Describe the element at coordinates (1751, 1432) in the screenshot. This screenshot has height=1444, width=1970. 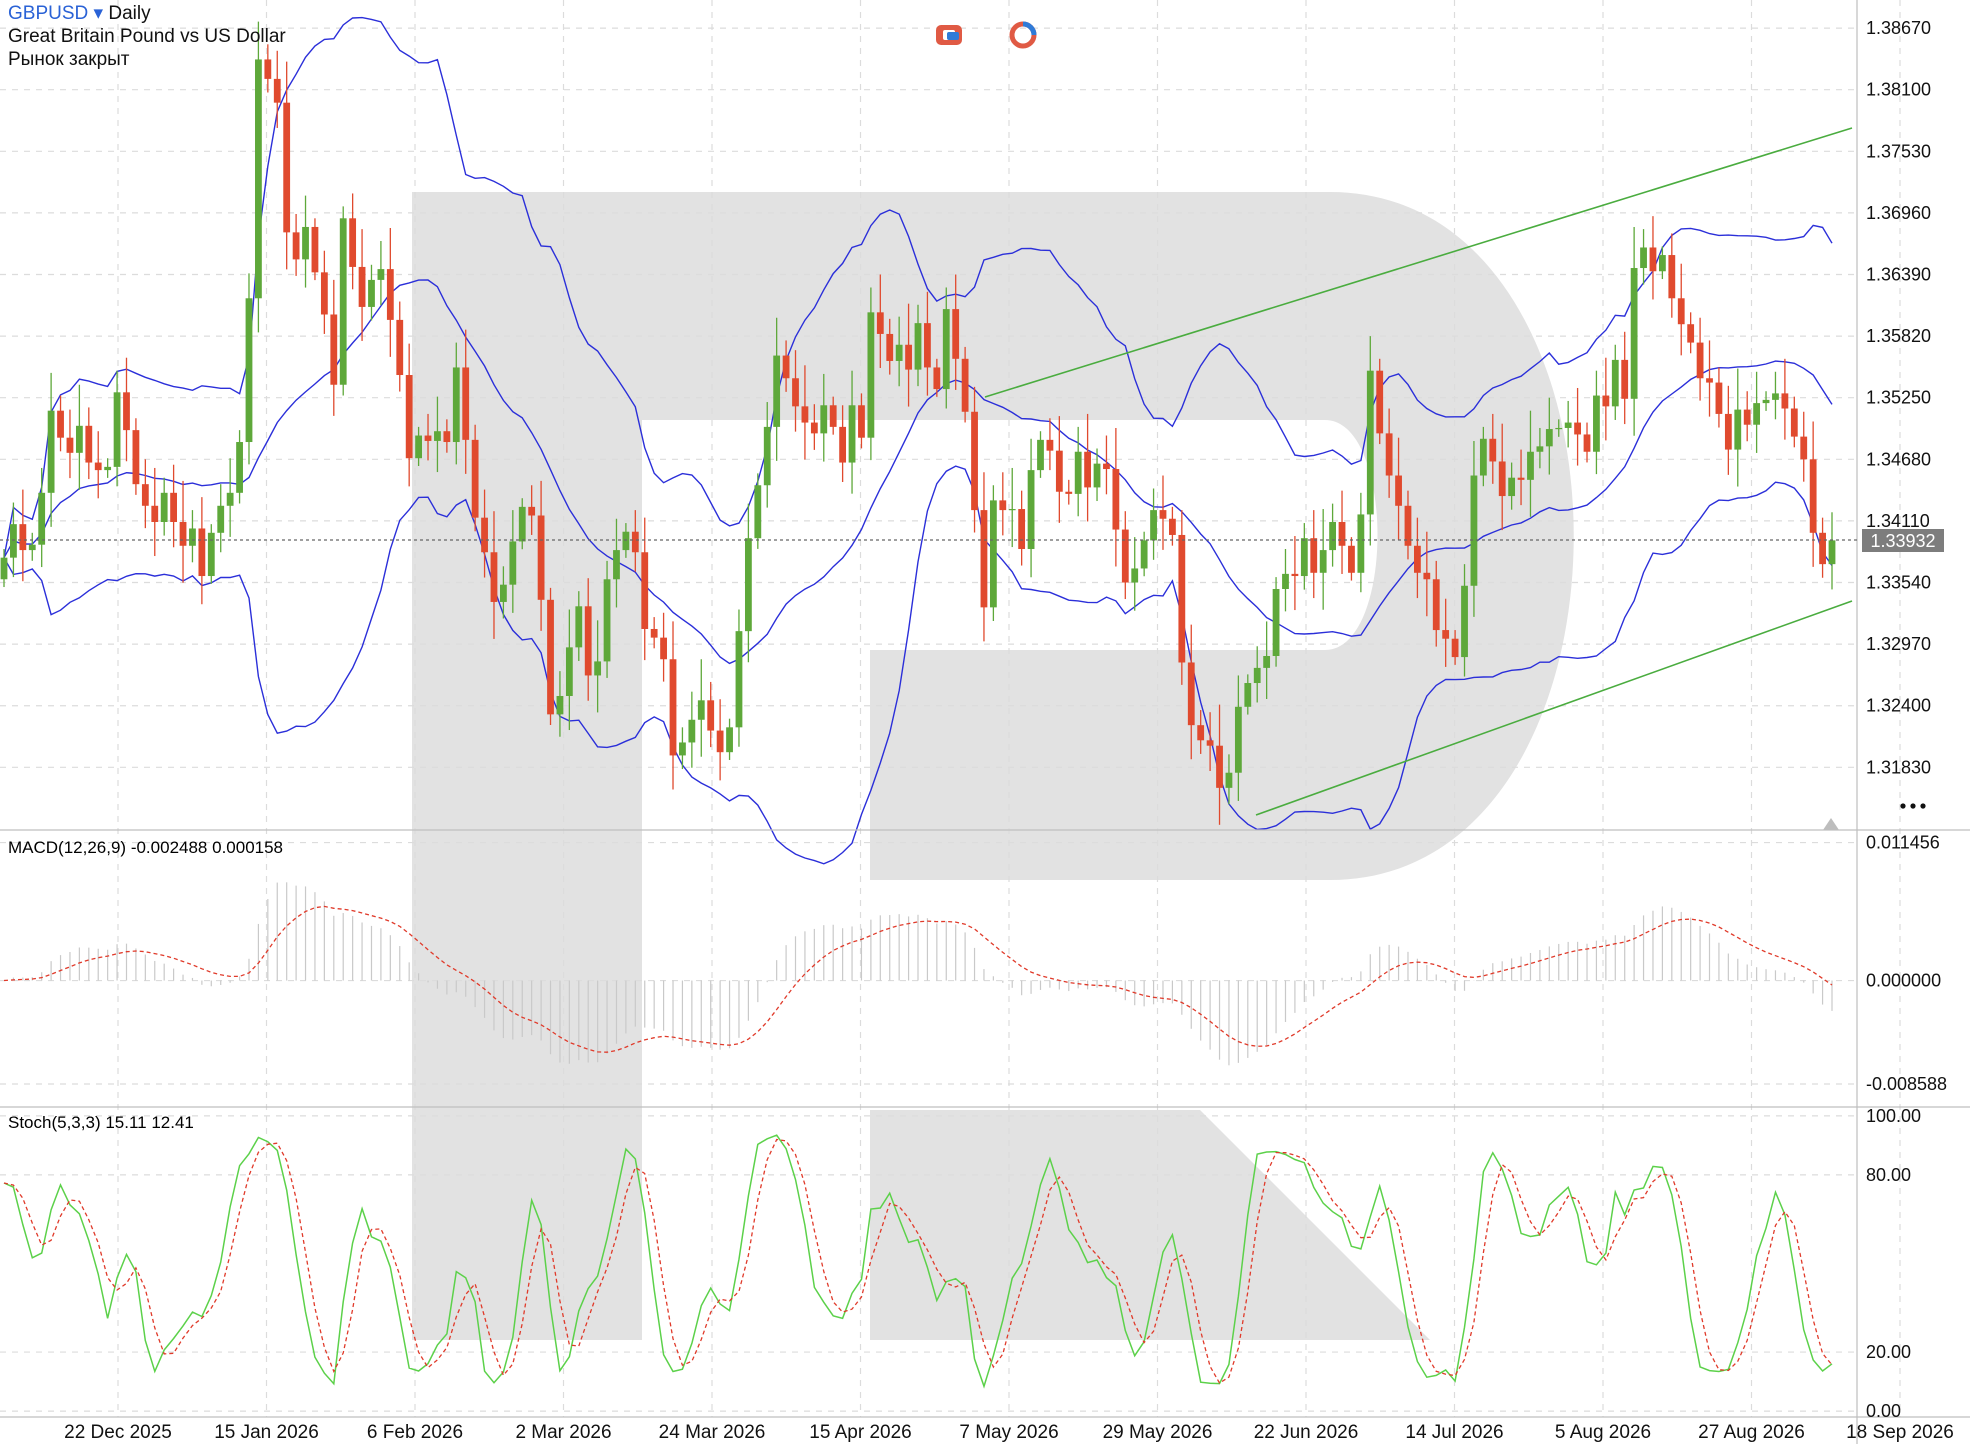
I see `x-axis-label: 27 Aug 2026` at that location.